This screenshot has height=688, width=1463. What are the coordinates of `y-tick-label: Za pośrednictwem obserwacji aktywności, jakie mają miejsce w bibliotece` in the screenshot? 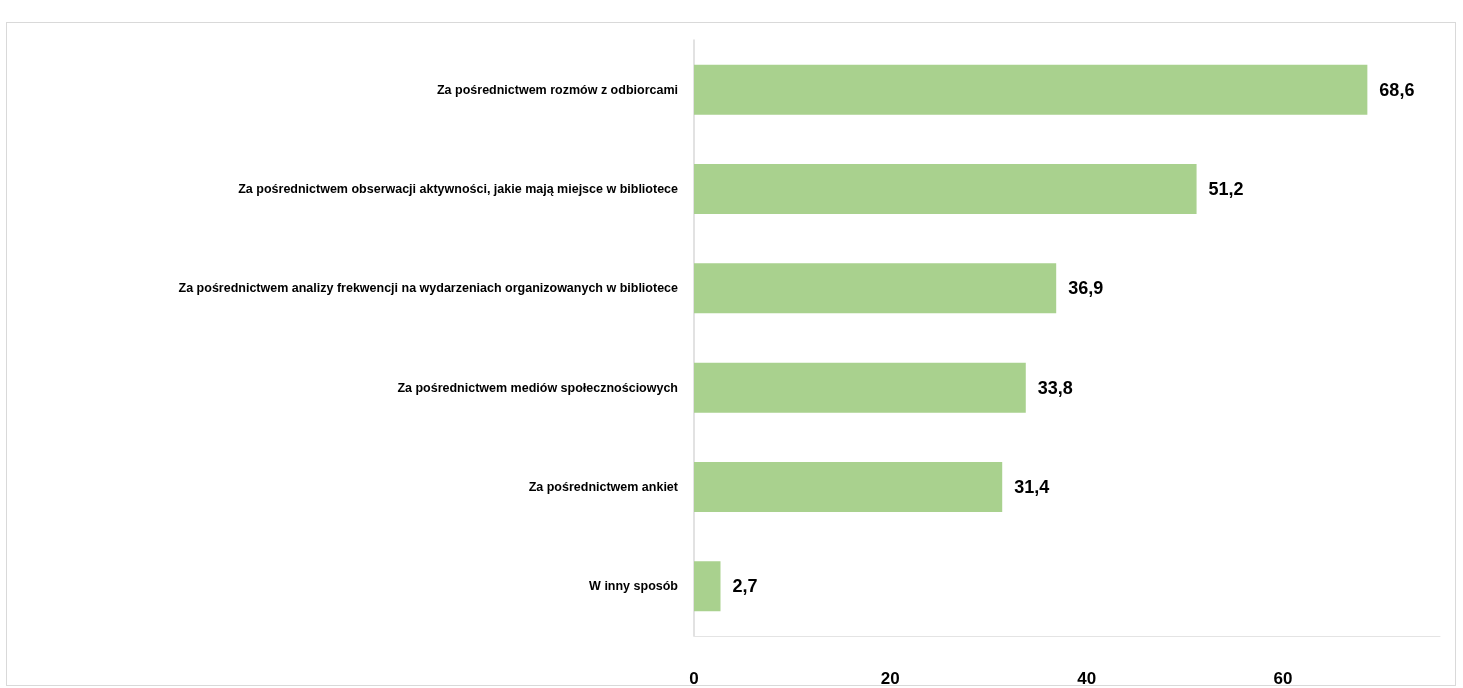 It's located at (458, 189).